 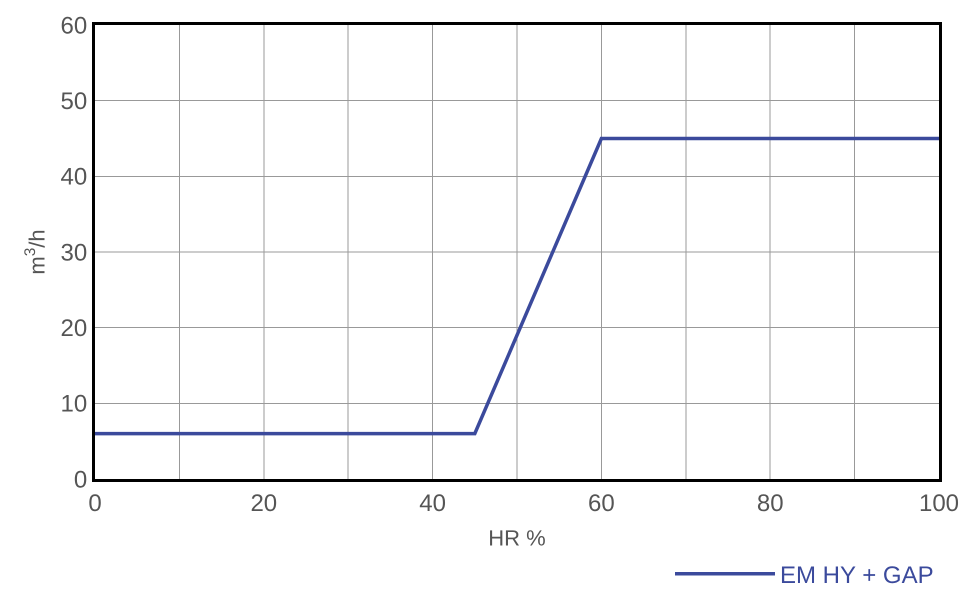 What do you see at coordinates (857, 576) in the screenshot?
I see `legend-label: EM HY + GAP` at bounding box center [857, 576].